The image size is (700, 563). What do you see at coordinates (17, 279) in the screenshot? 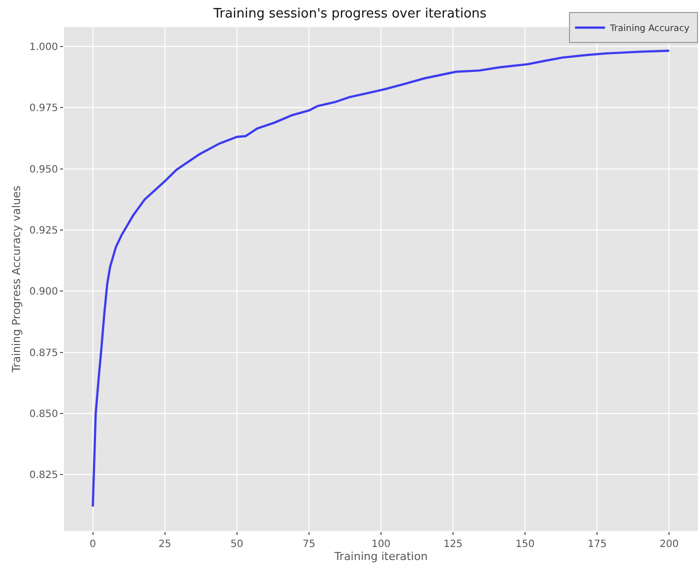
I see `y-axis-title: Training Progress Accuracy values` at bounding box center [17, 279].